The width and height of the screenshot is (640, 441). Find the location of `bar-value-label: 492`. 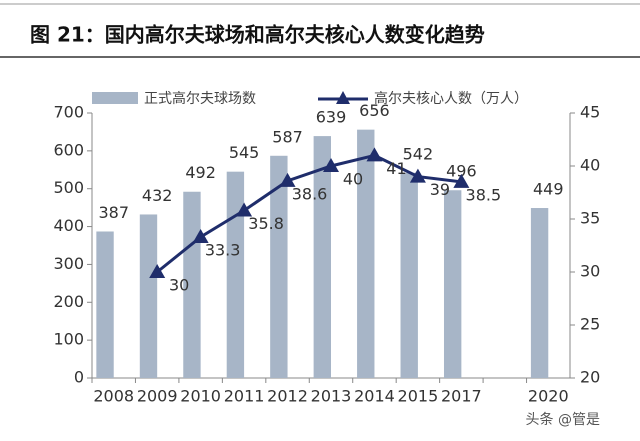

bar-value-label: 492 is located at coordinates (200, 172).